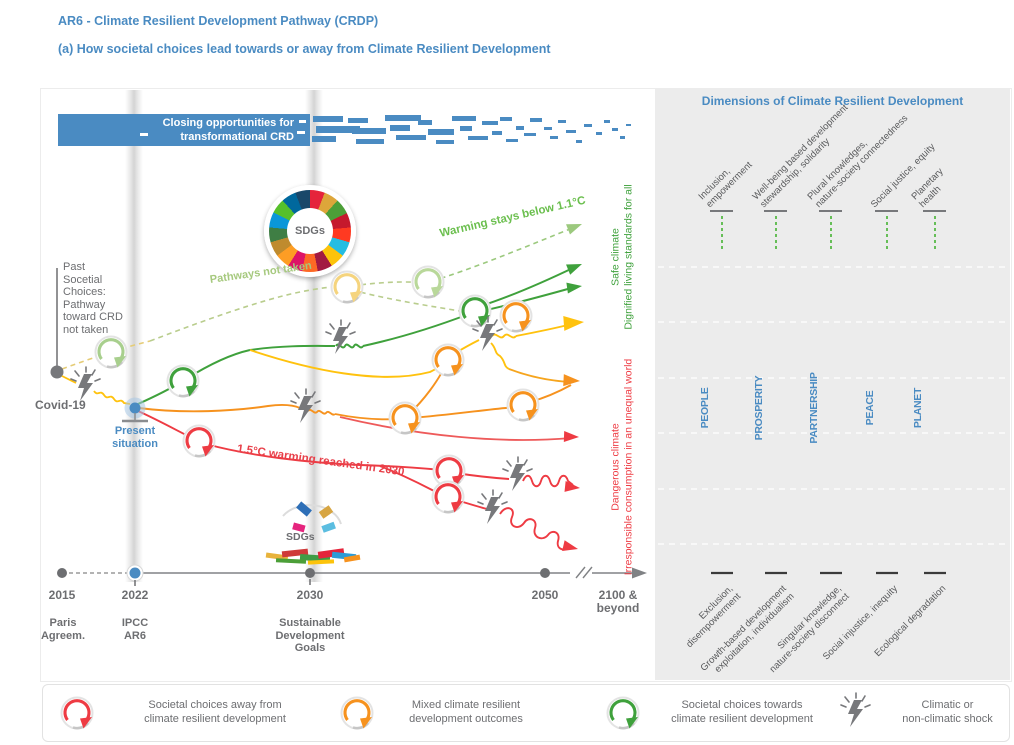 The width and height of the screenshot is (1014, 745). Describe the element at coordinates (471, 129) in the screenshot. I see `banner-fragments` at that location.